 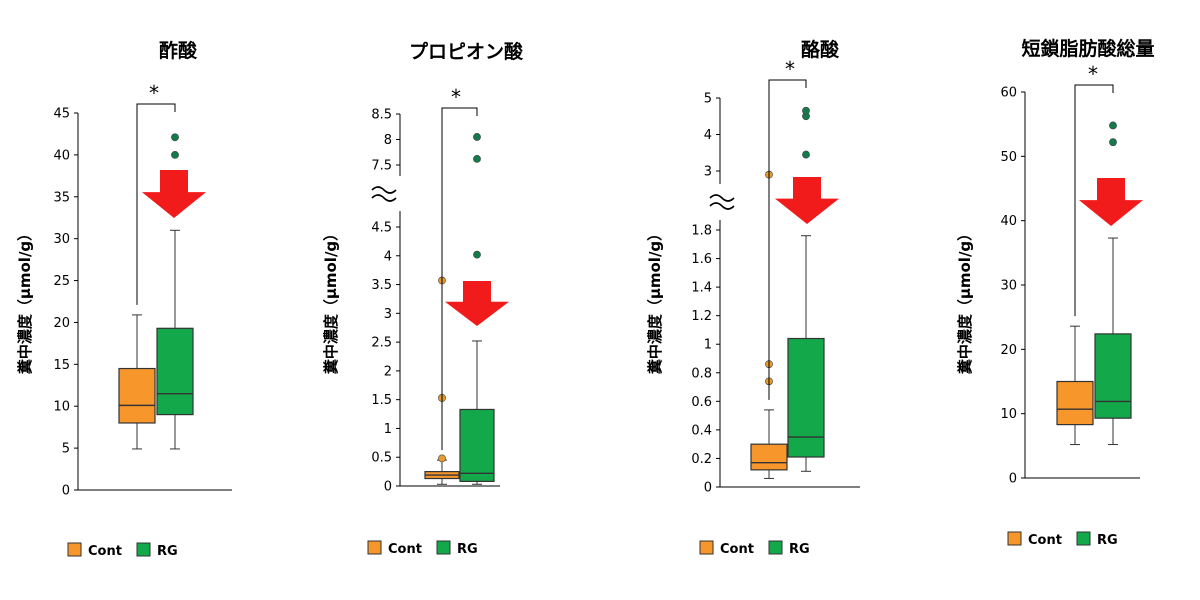 I want to click on y-tick-label: 0.4, so click(x=701, y=430).